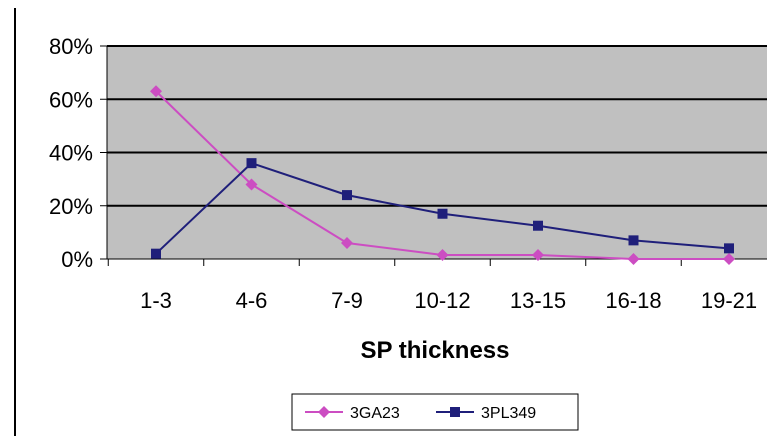 Image resolution: width=767 pixels, height=441 pixels. Describe the element at coordinates (324, 412) in the screenshot. I see `legend-swatch-3ga23-marker` at that location.